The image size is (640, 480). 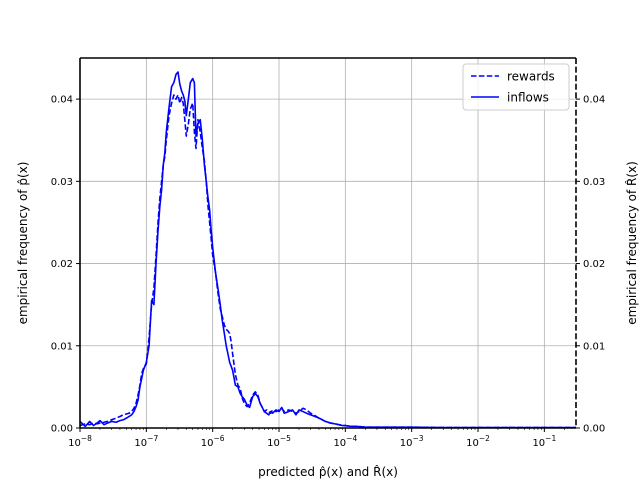 I want to click on x-tick-label-5: 10⁻³, so click(x=412, y=441).